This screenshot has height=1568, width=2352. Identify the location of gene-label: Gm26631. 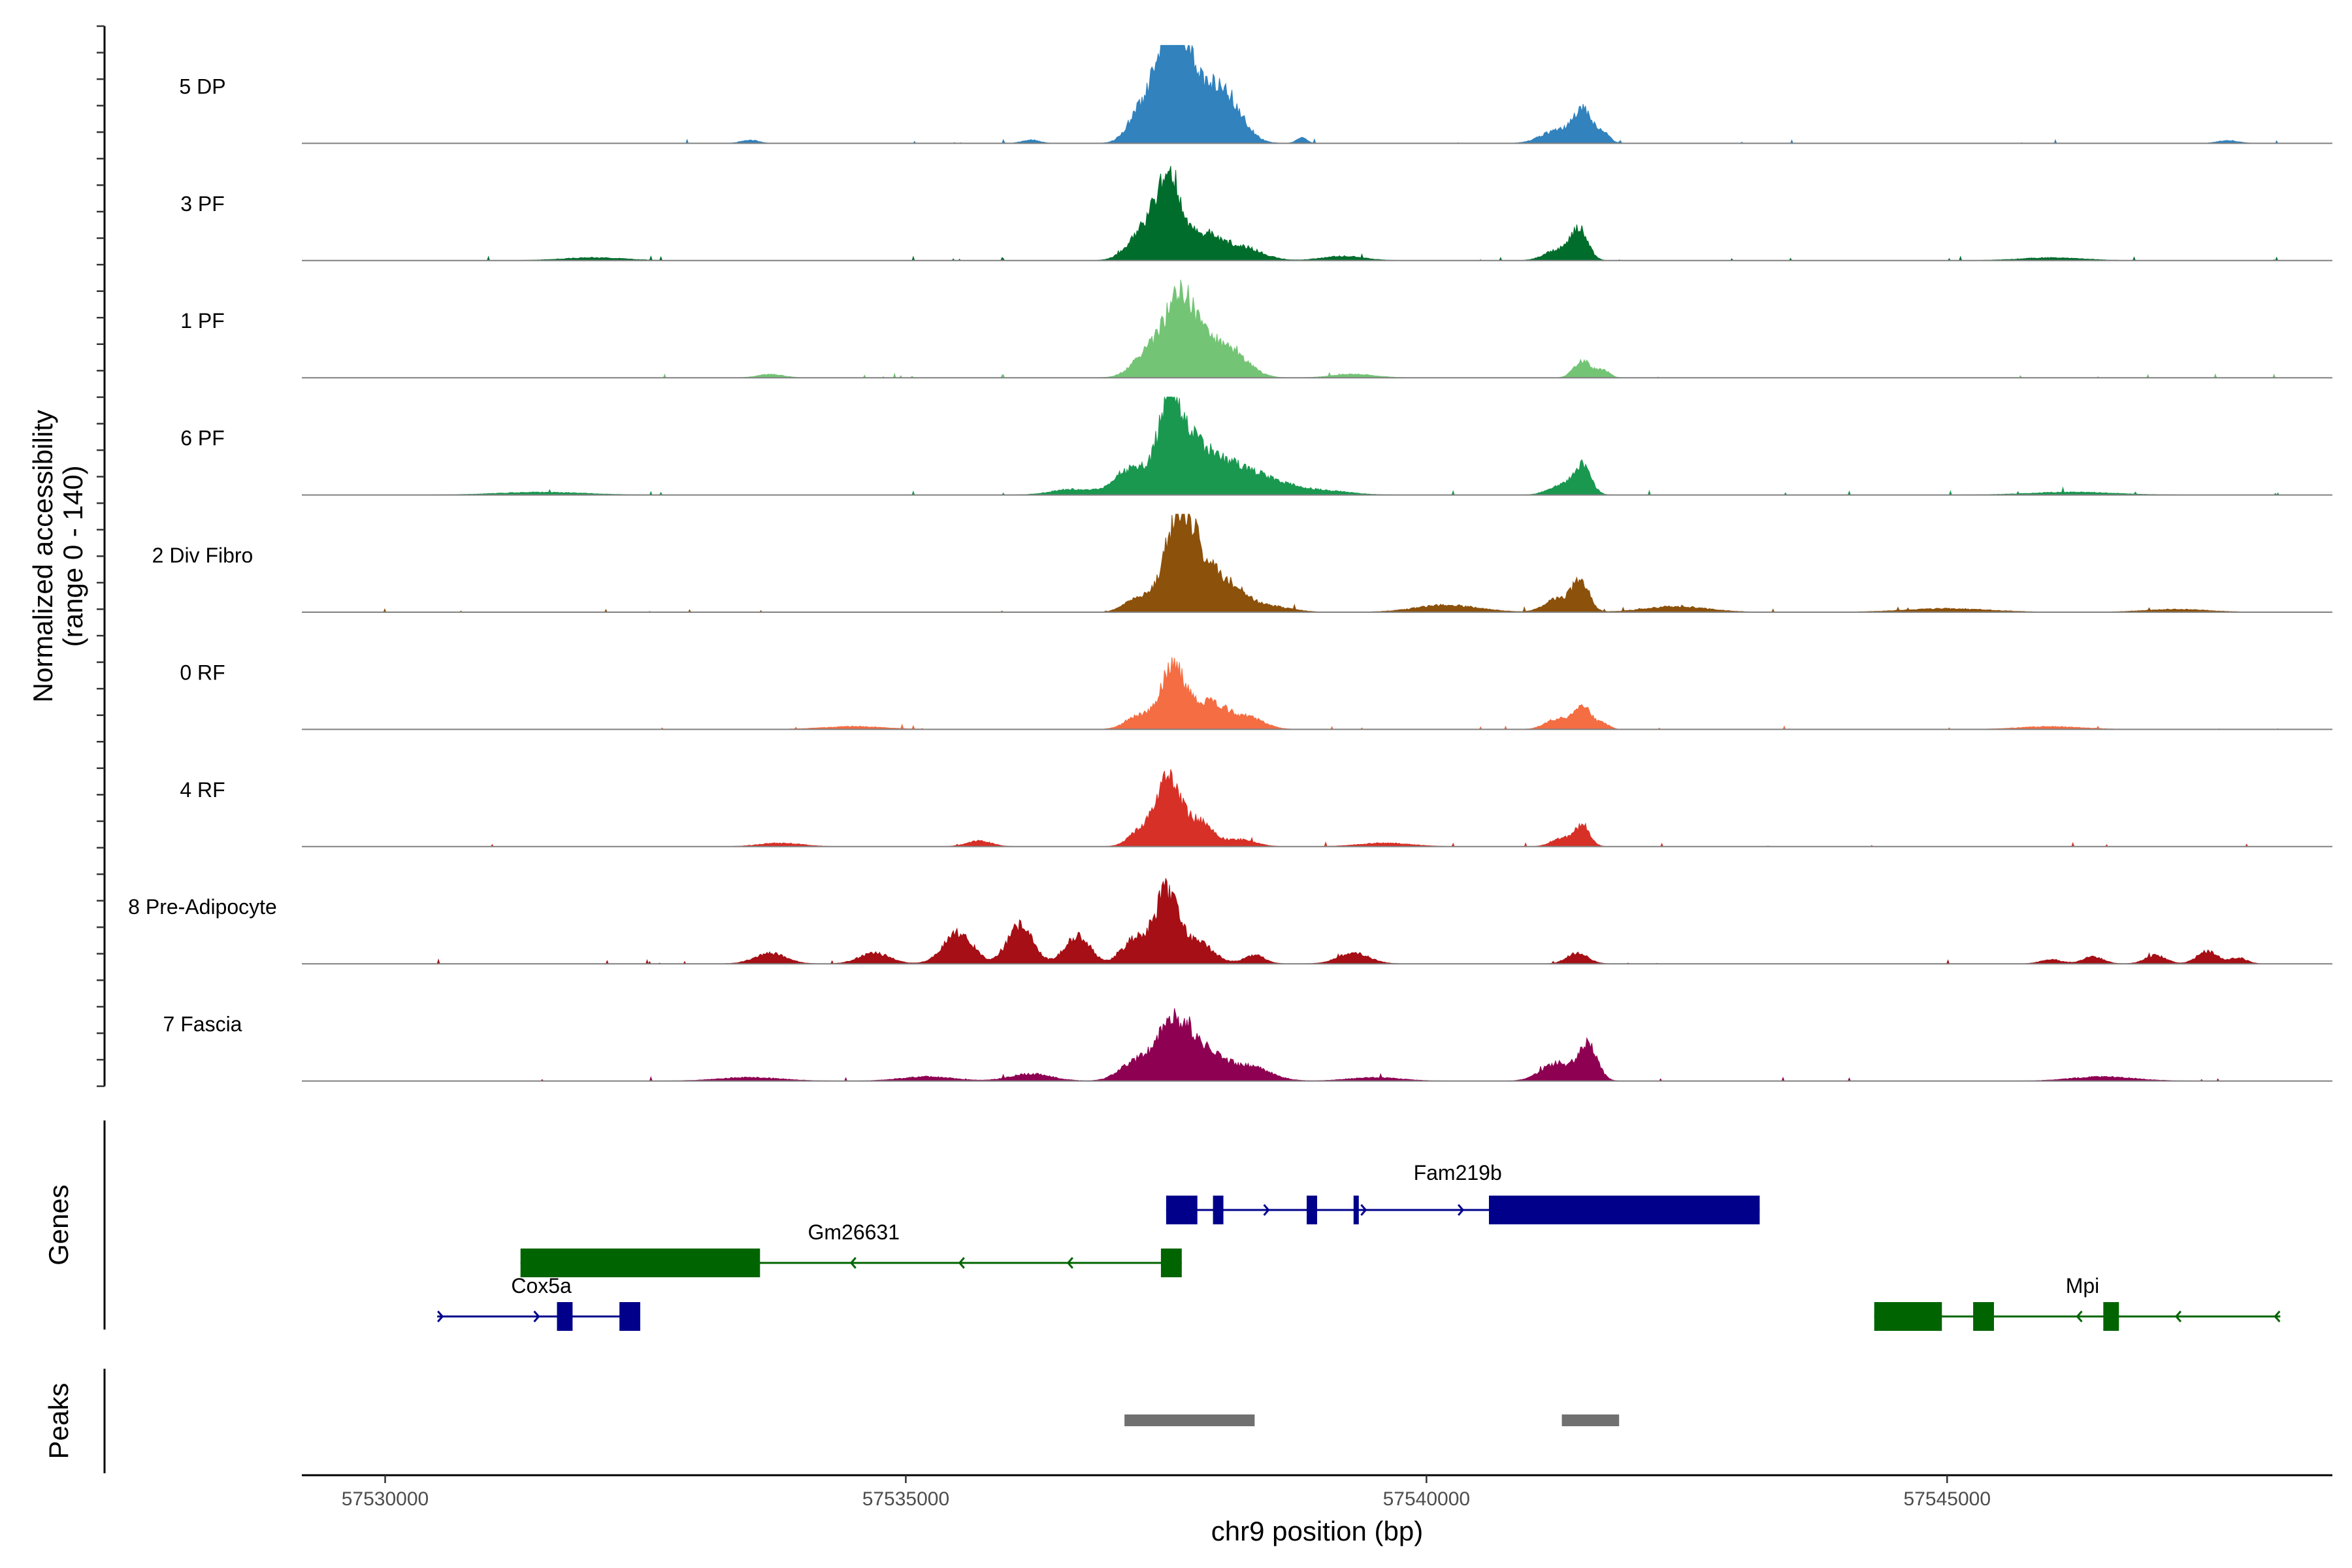
(854, 1232).